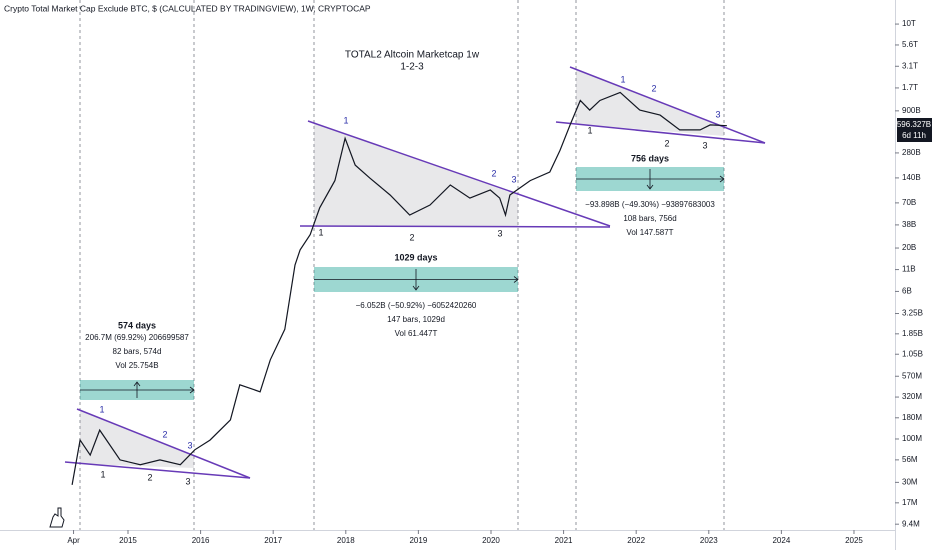 This screenshot has height=550, width=932. Describe the element at coordinates (909, 202) in the screenshot. I see `y-tick-label: 70B` at that location.